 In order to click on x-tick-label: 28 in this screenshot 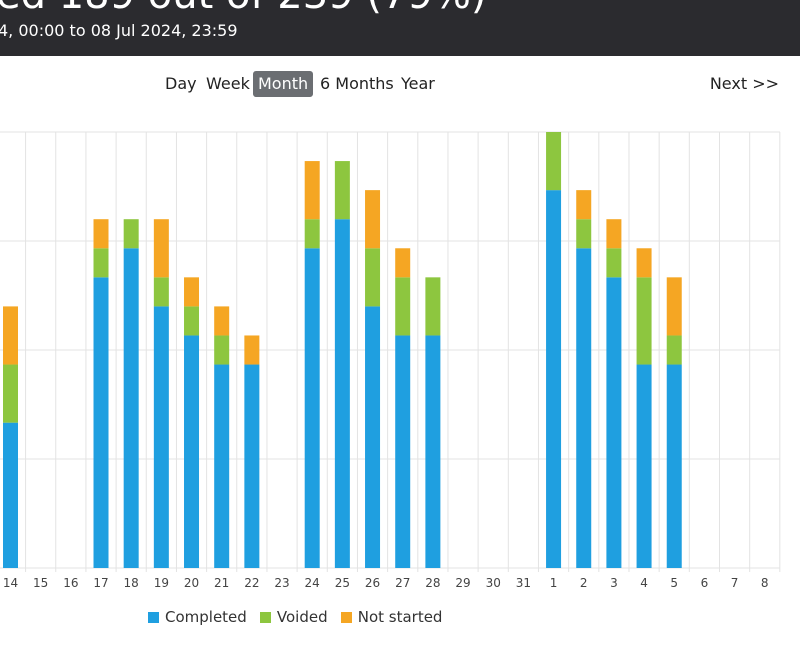, I will do `click(432, 583)`.